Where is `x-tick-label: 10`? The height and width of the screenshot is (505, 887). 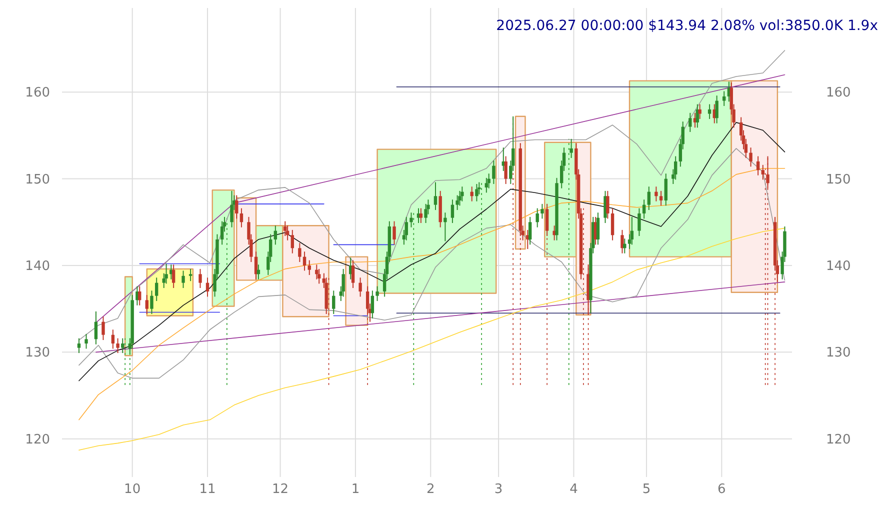
x-tick-label: 10 is located at coordinates (132, 489).